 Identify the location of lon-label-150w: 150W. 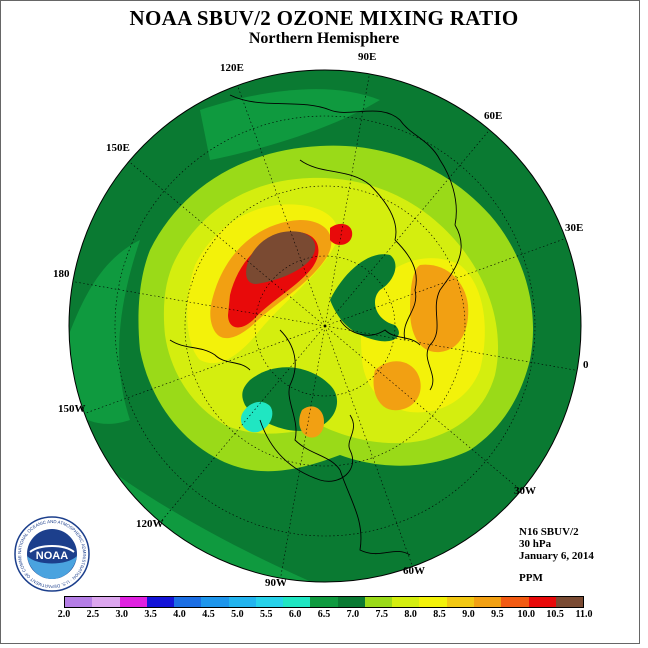
(72, 409).